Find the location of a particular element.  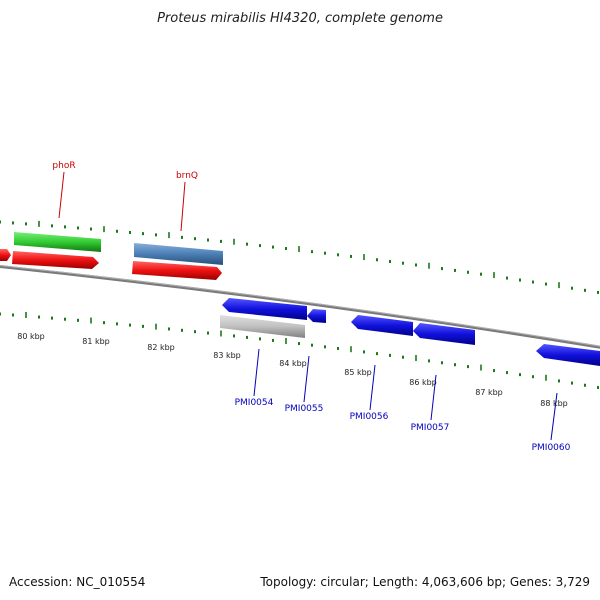

callout-line-PMI0060 is located at coordinates (554, 416).